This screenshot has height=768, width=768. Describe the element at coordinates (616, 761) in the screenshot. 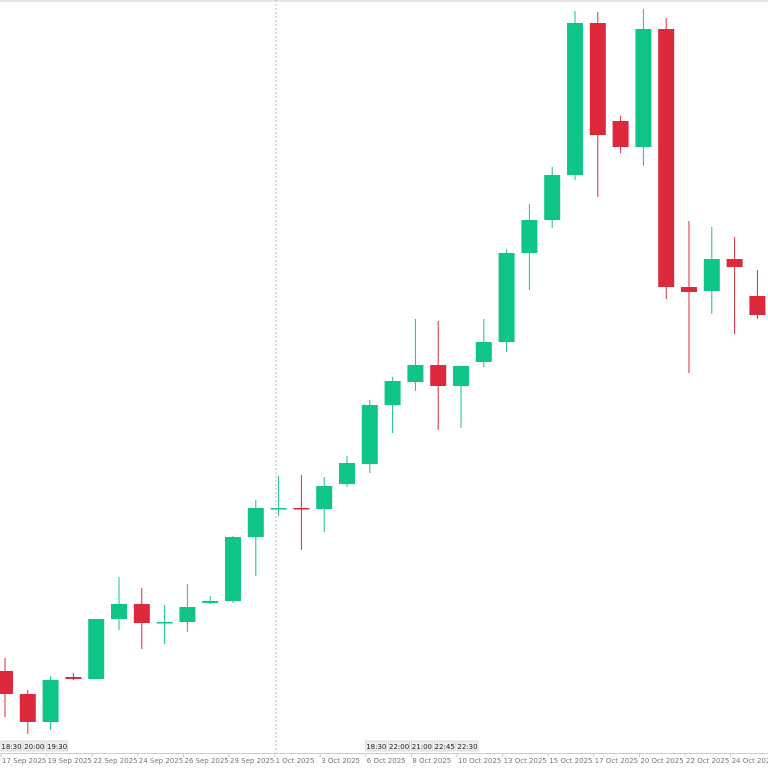

I see `x-tick-label: 17 Oct 2025` at that location.